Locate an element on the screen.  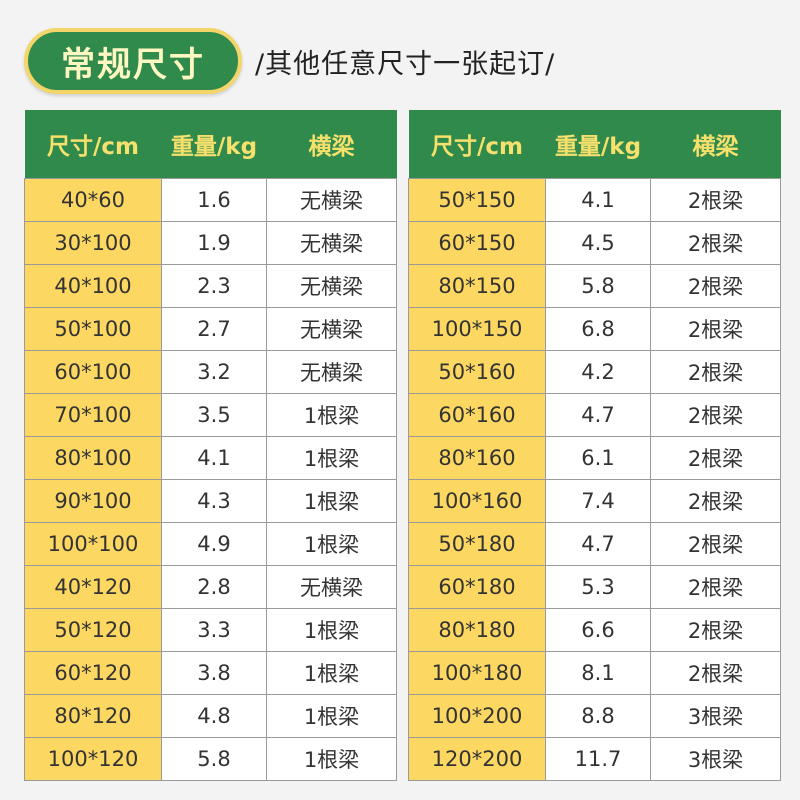
table-row: 70*100 3.5 1根梁 is located at coordinates (210, 415).